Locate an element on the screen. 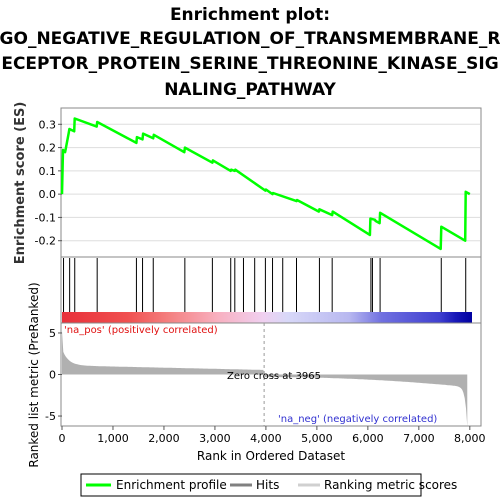  heat-band-bar is located at coordinates (267, 318).